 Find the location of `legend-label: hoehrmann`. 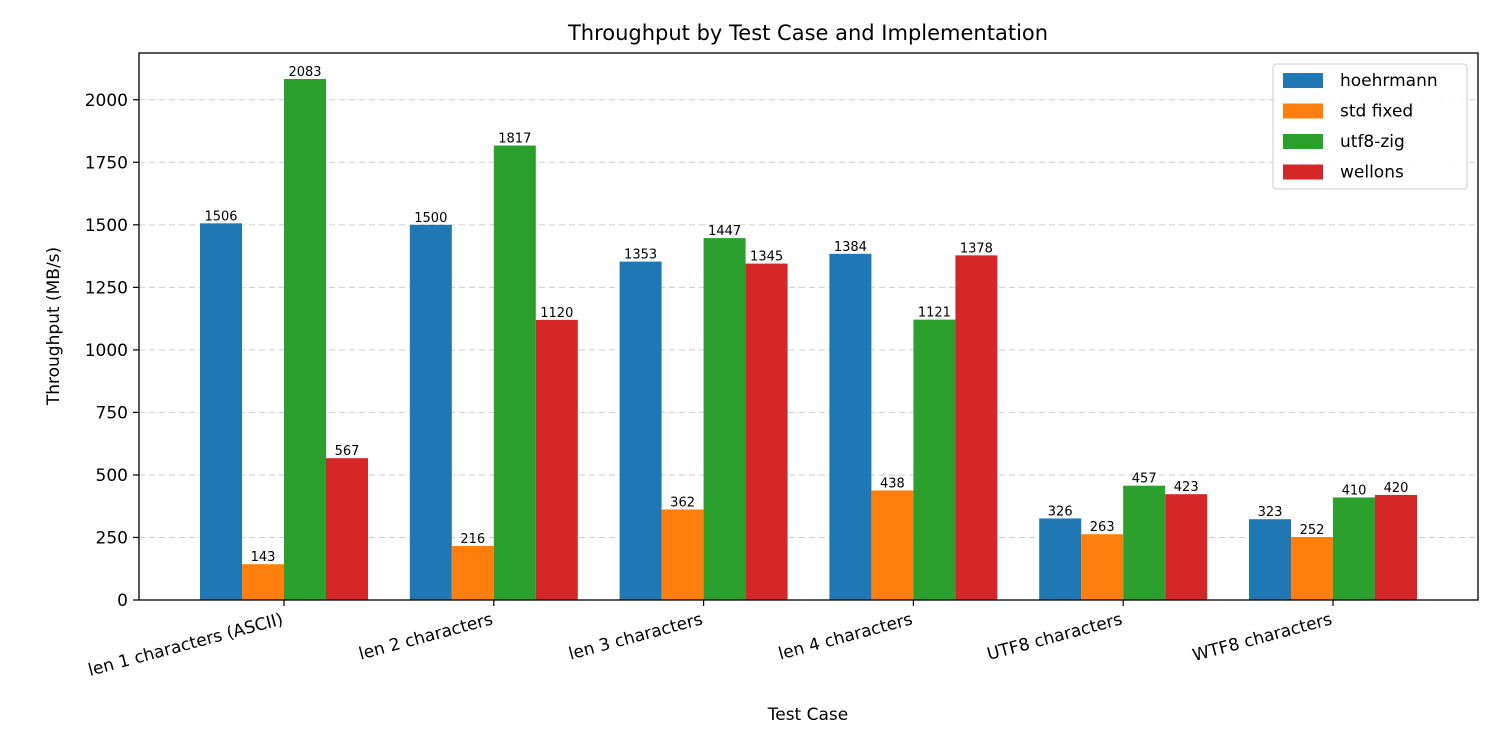

legend-label: hoehrmann is located at coordinates (1389, 81).